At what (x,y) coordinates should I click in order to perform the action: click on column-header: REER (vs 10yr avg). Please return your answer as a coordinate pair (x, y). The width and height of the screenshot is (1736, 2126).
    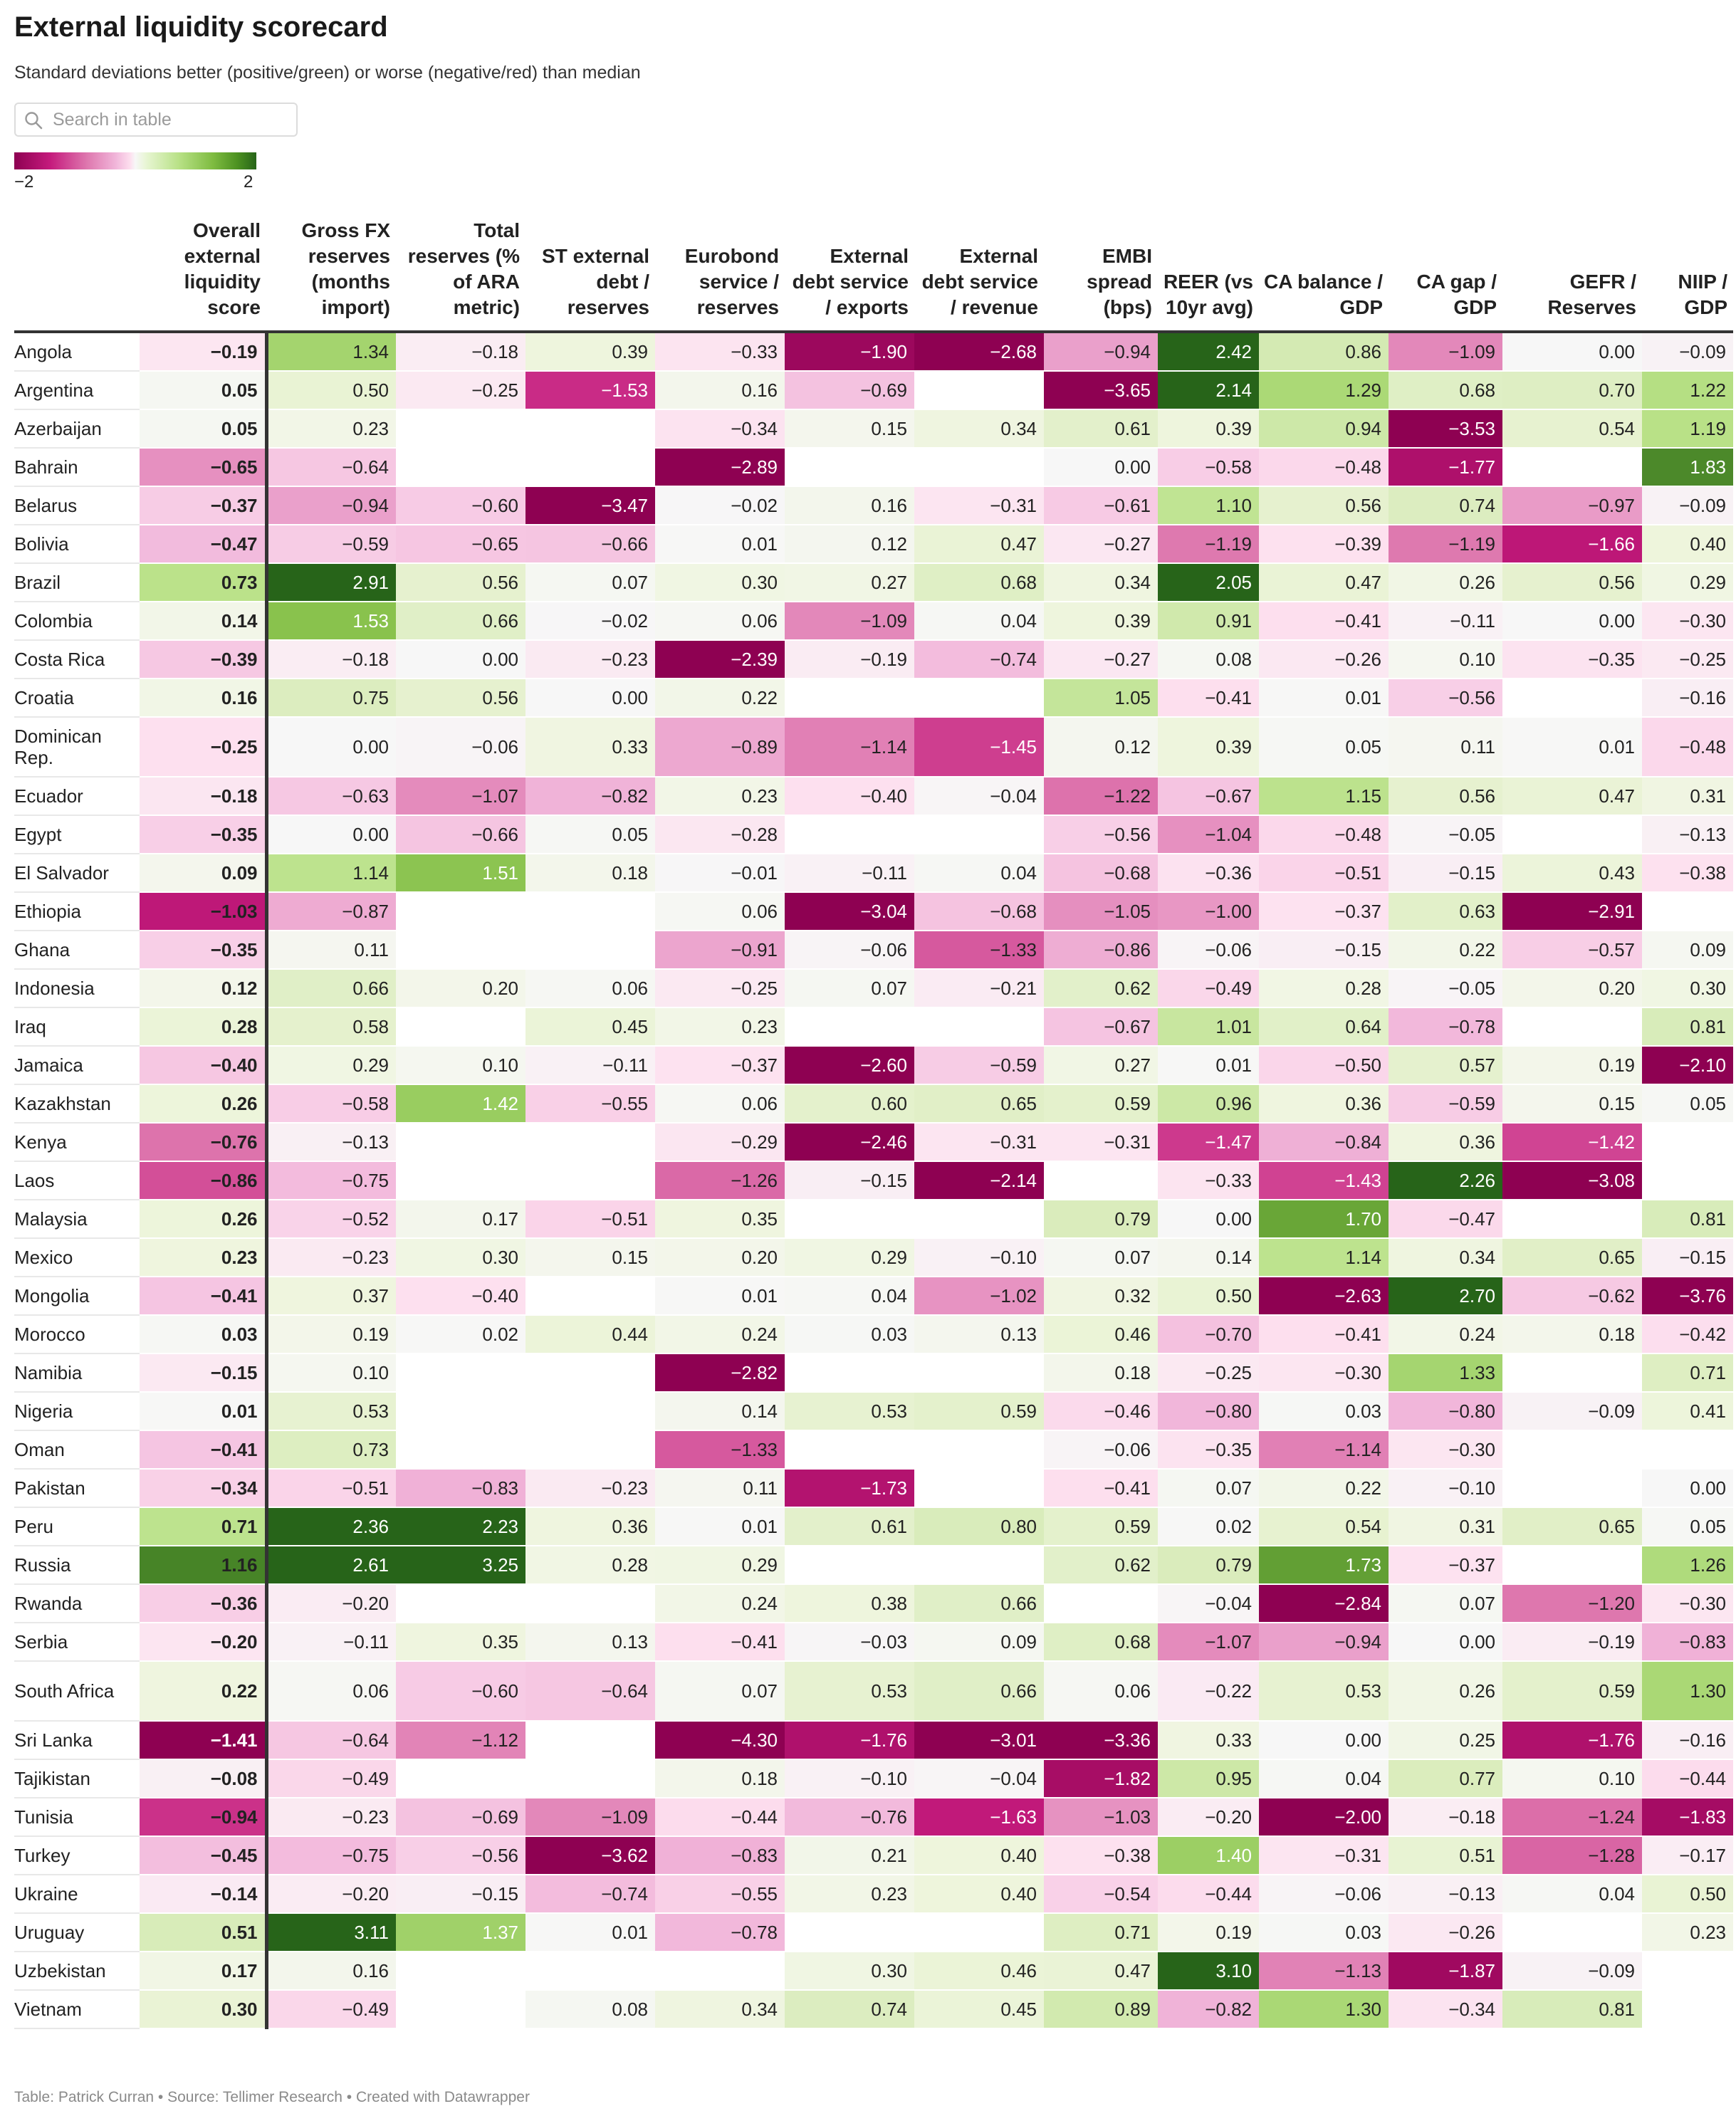
    Looking at the image, I should click on (1208, 275).